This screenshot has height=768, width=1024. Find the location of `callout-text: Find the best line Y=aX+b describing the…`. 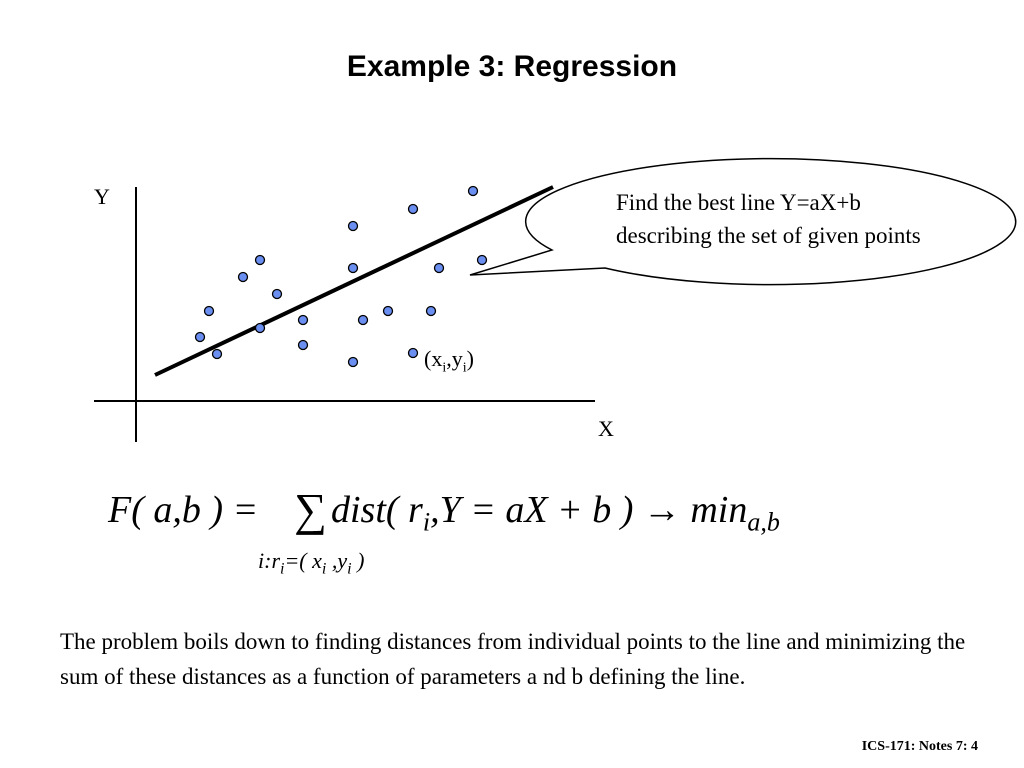

callout-text: Find the best line Y=aX+b describing the… is located at coordinates (768, 219).